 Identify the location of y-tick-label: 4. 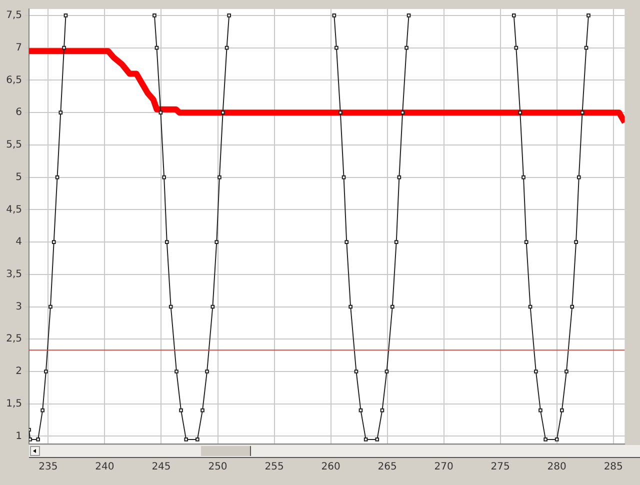
(19, 242).